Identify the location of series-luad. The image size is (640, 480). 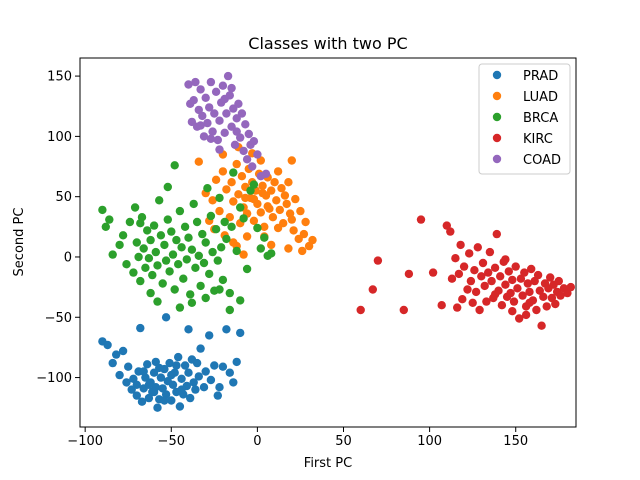
(255, 201).